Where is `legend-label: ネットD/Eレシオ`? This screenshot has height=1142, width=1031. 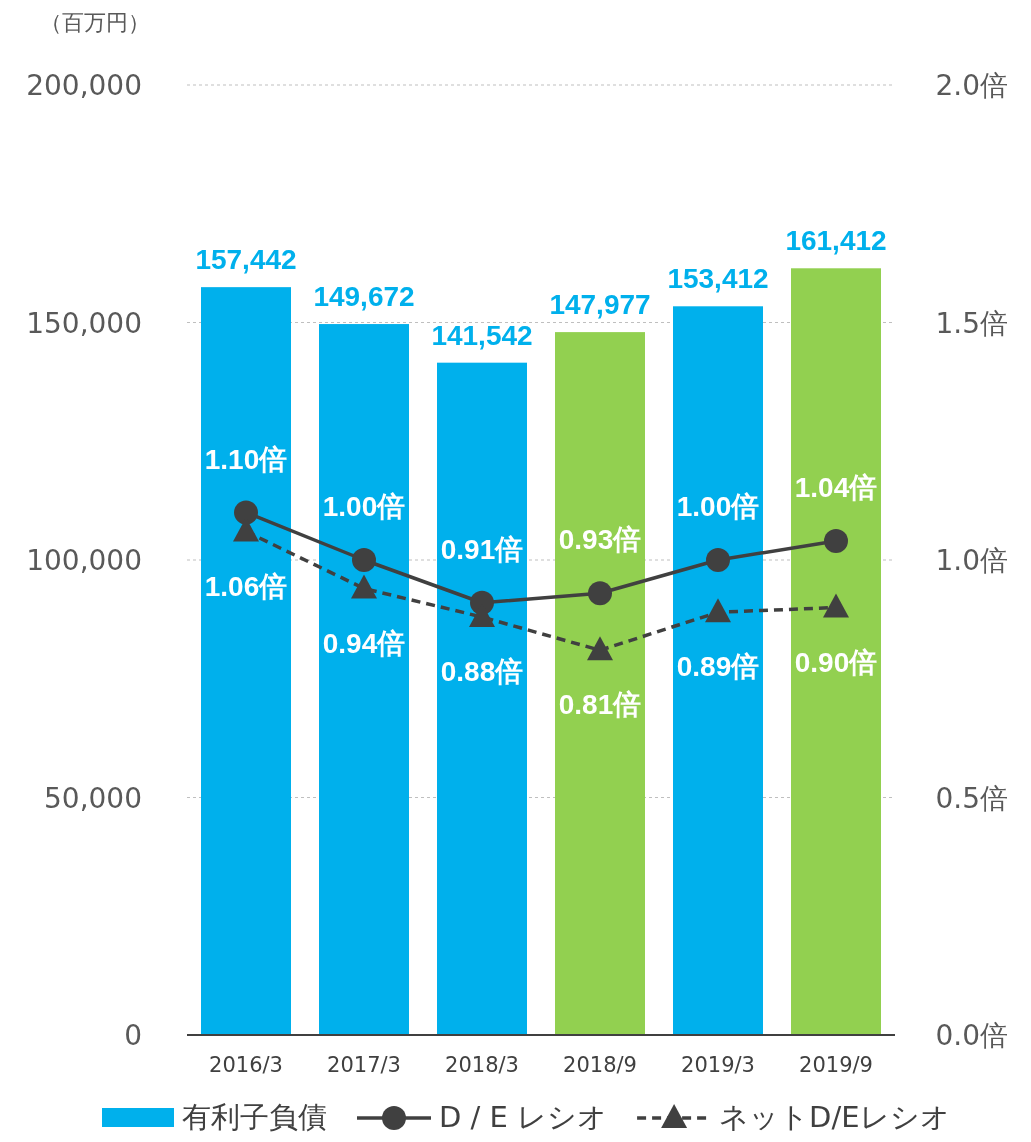 legend-label: ネットD/Eレシオ is located at coordinates (834, 1117).